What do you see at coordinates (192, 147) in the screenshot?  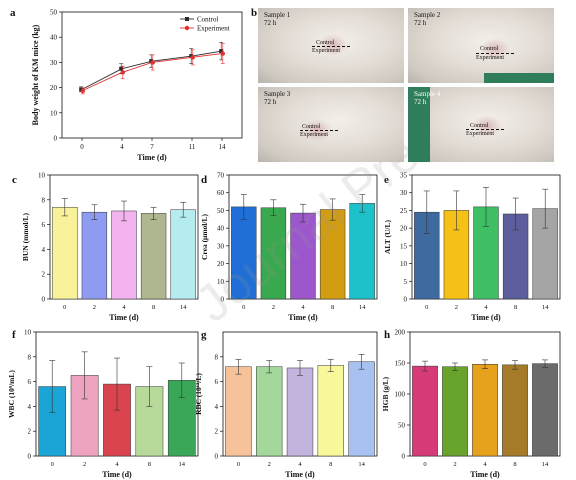 I see `x-tick-label: 11` at bounding box center [192, 147].